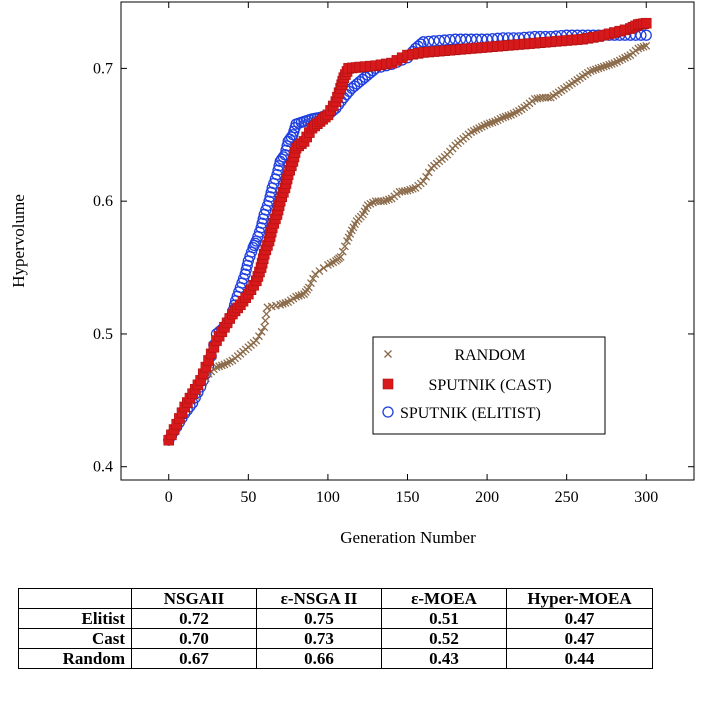 Image resolution: width=704 pixels, height=702 pixels. Describe the element at coordinates (75, 598) in the screenshot. I see `table-header-cell` at that location.